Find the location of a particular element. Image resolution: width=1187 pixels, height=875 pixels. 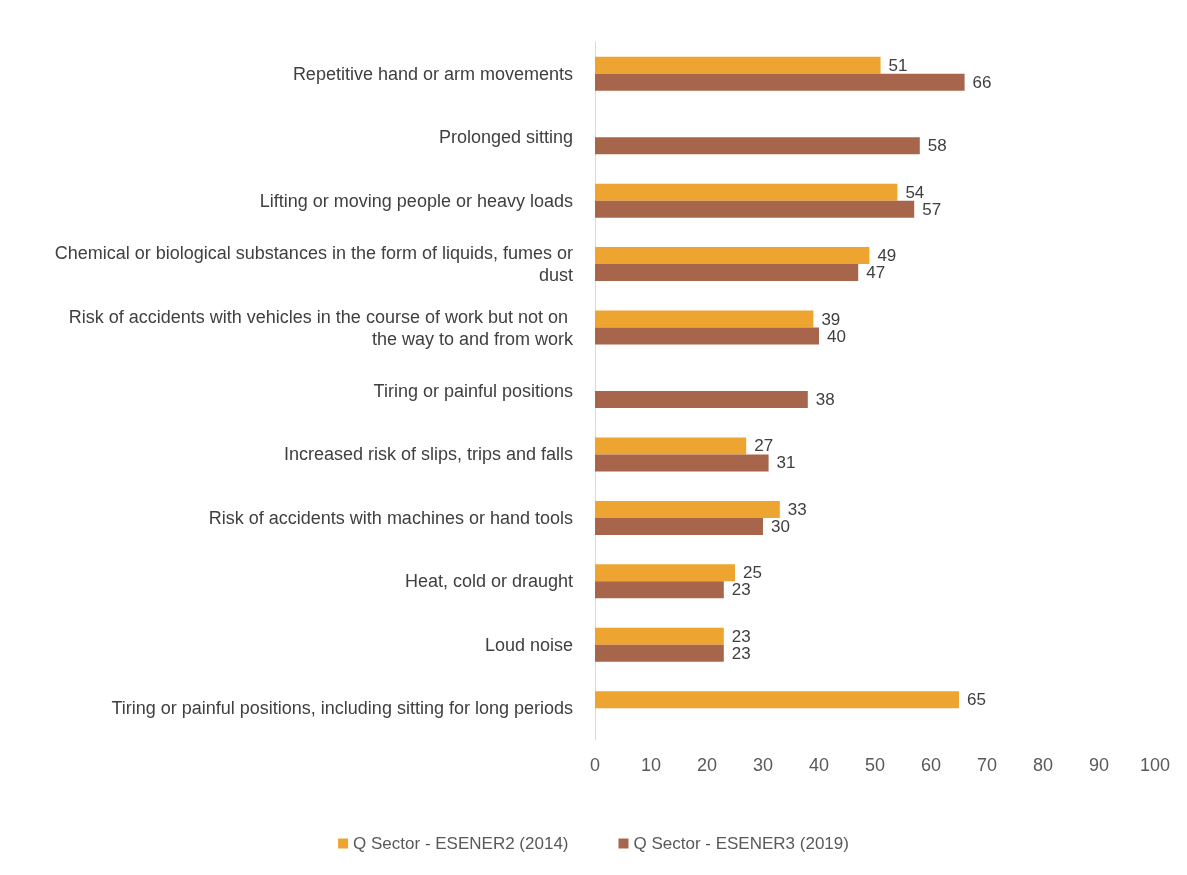

x-tick-label: 50 is located at coordinates (875, 765).